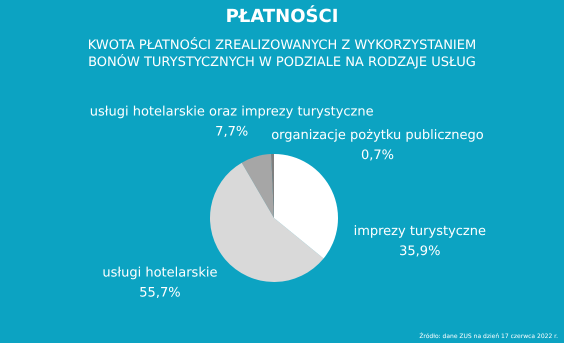 The height and width of the screenshot is (343, 564). What do you see at coordinates (377, 135) in the screenshot?
I see `slice-label: organizacje pożytku publicznego` at bounding box center [377, 135].